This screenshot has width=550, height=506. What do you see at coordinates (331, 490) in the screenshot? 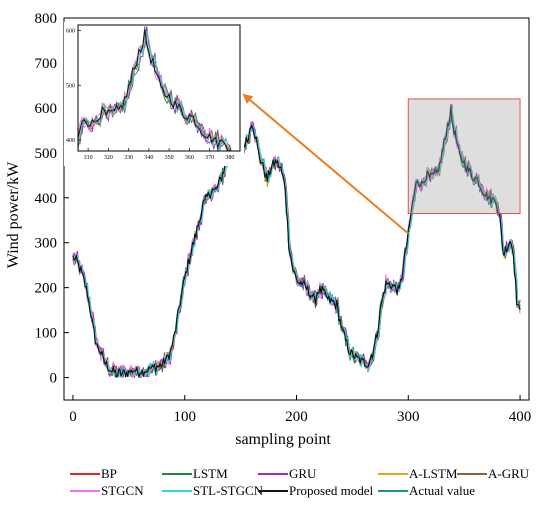
I see `legend-label: Proposed model` at bounding box center [331, 490].